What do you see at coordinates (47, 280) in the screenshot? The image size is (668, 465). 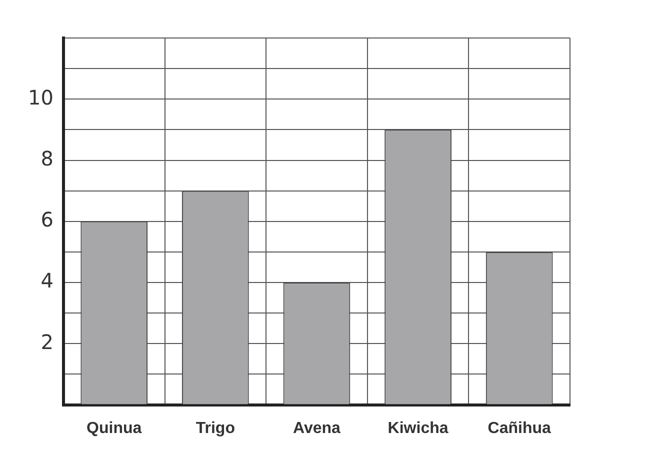 I see `y-tick-label: 4` at bounding box center [47, 280].